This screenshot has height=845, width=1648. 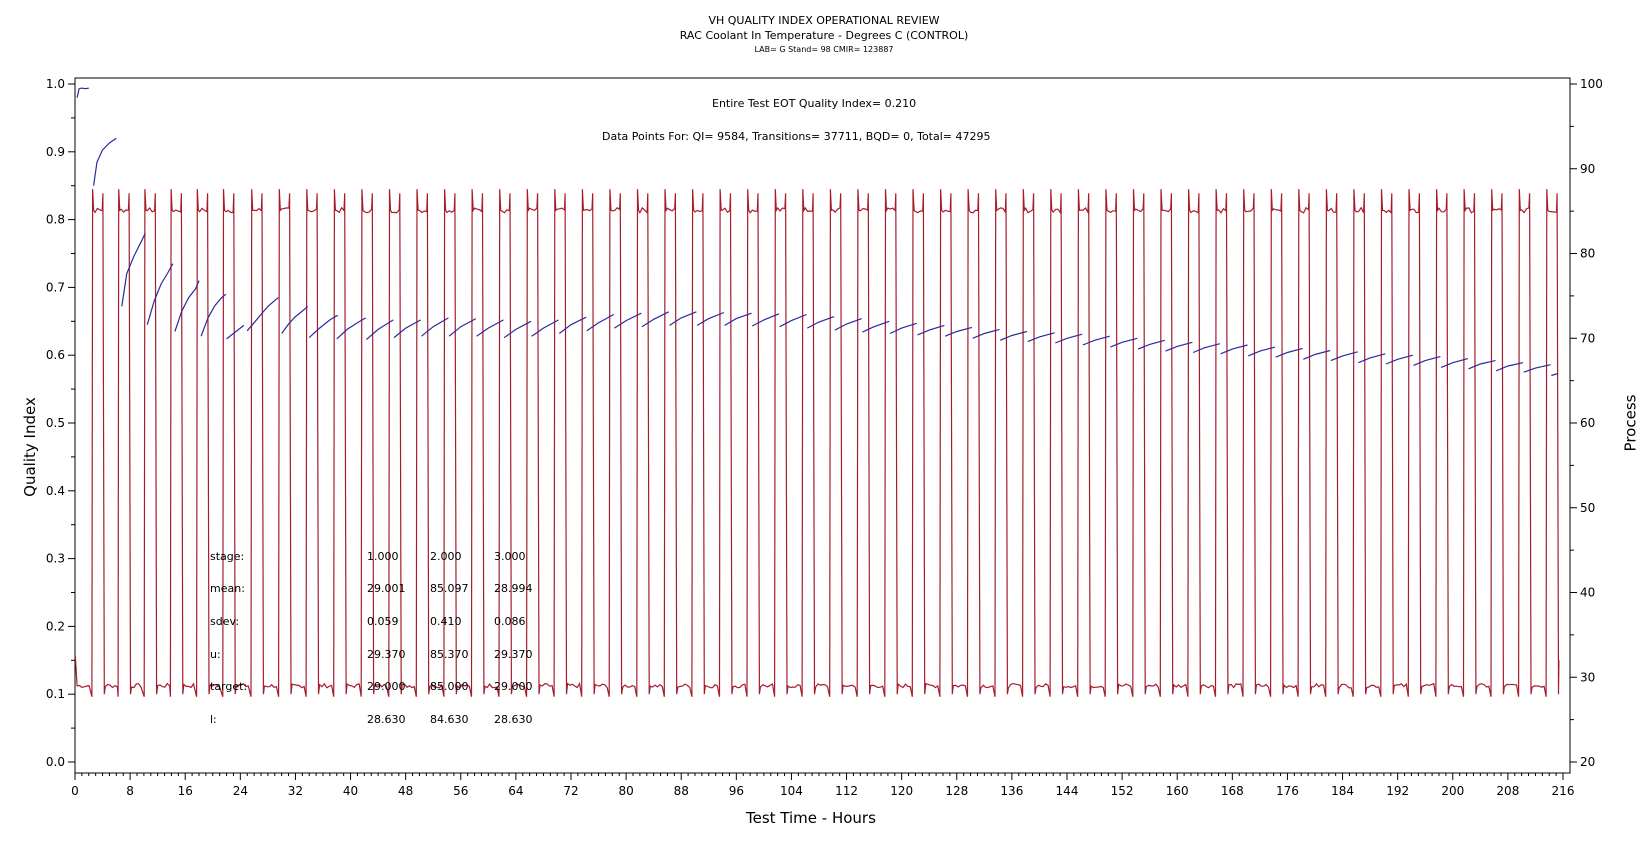 I want to click on stat-value: 2.000, so click(x=446, y=556).